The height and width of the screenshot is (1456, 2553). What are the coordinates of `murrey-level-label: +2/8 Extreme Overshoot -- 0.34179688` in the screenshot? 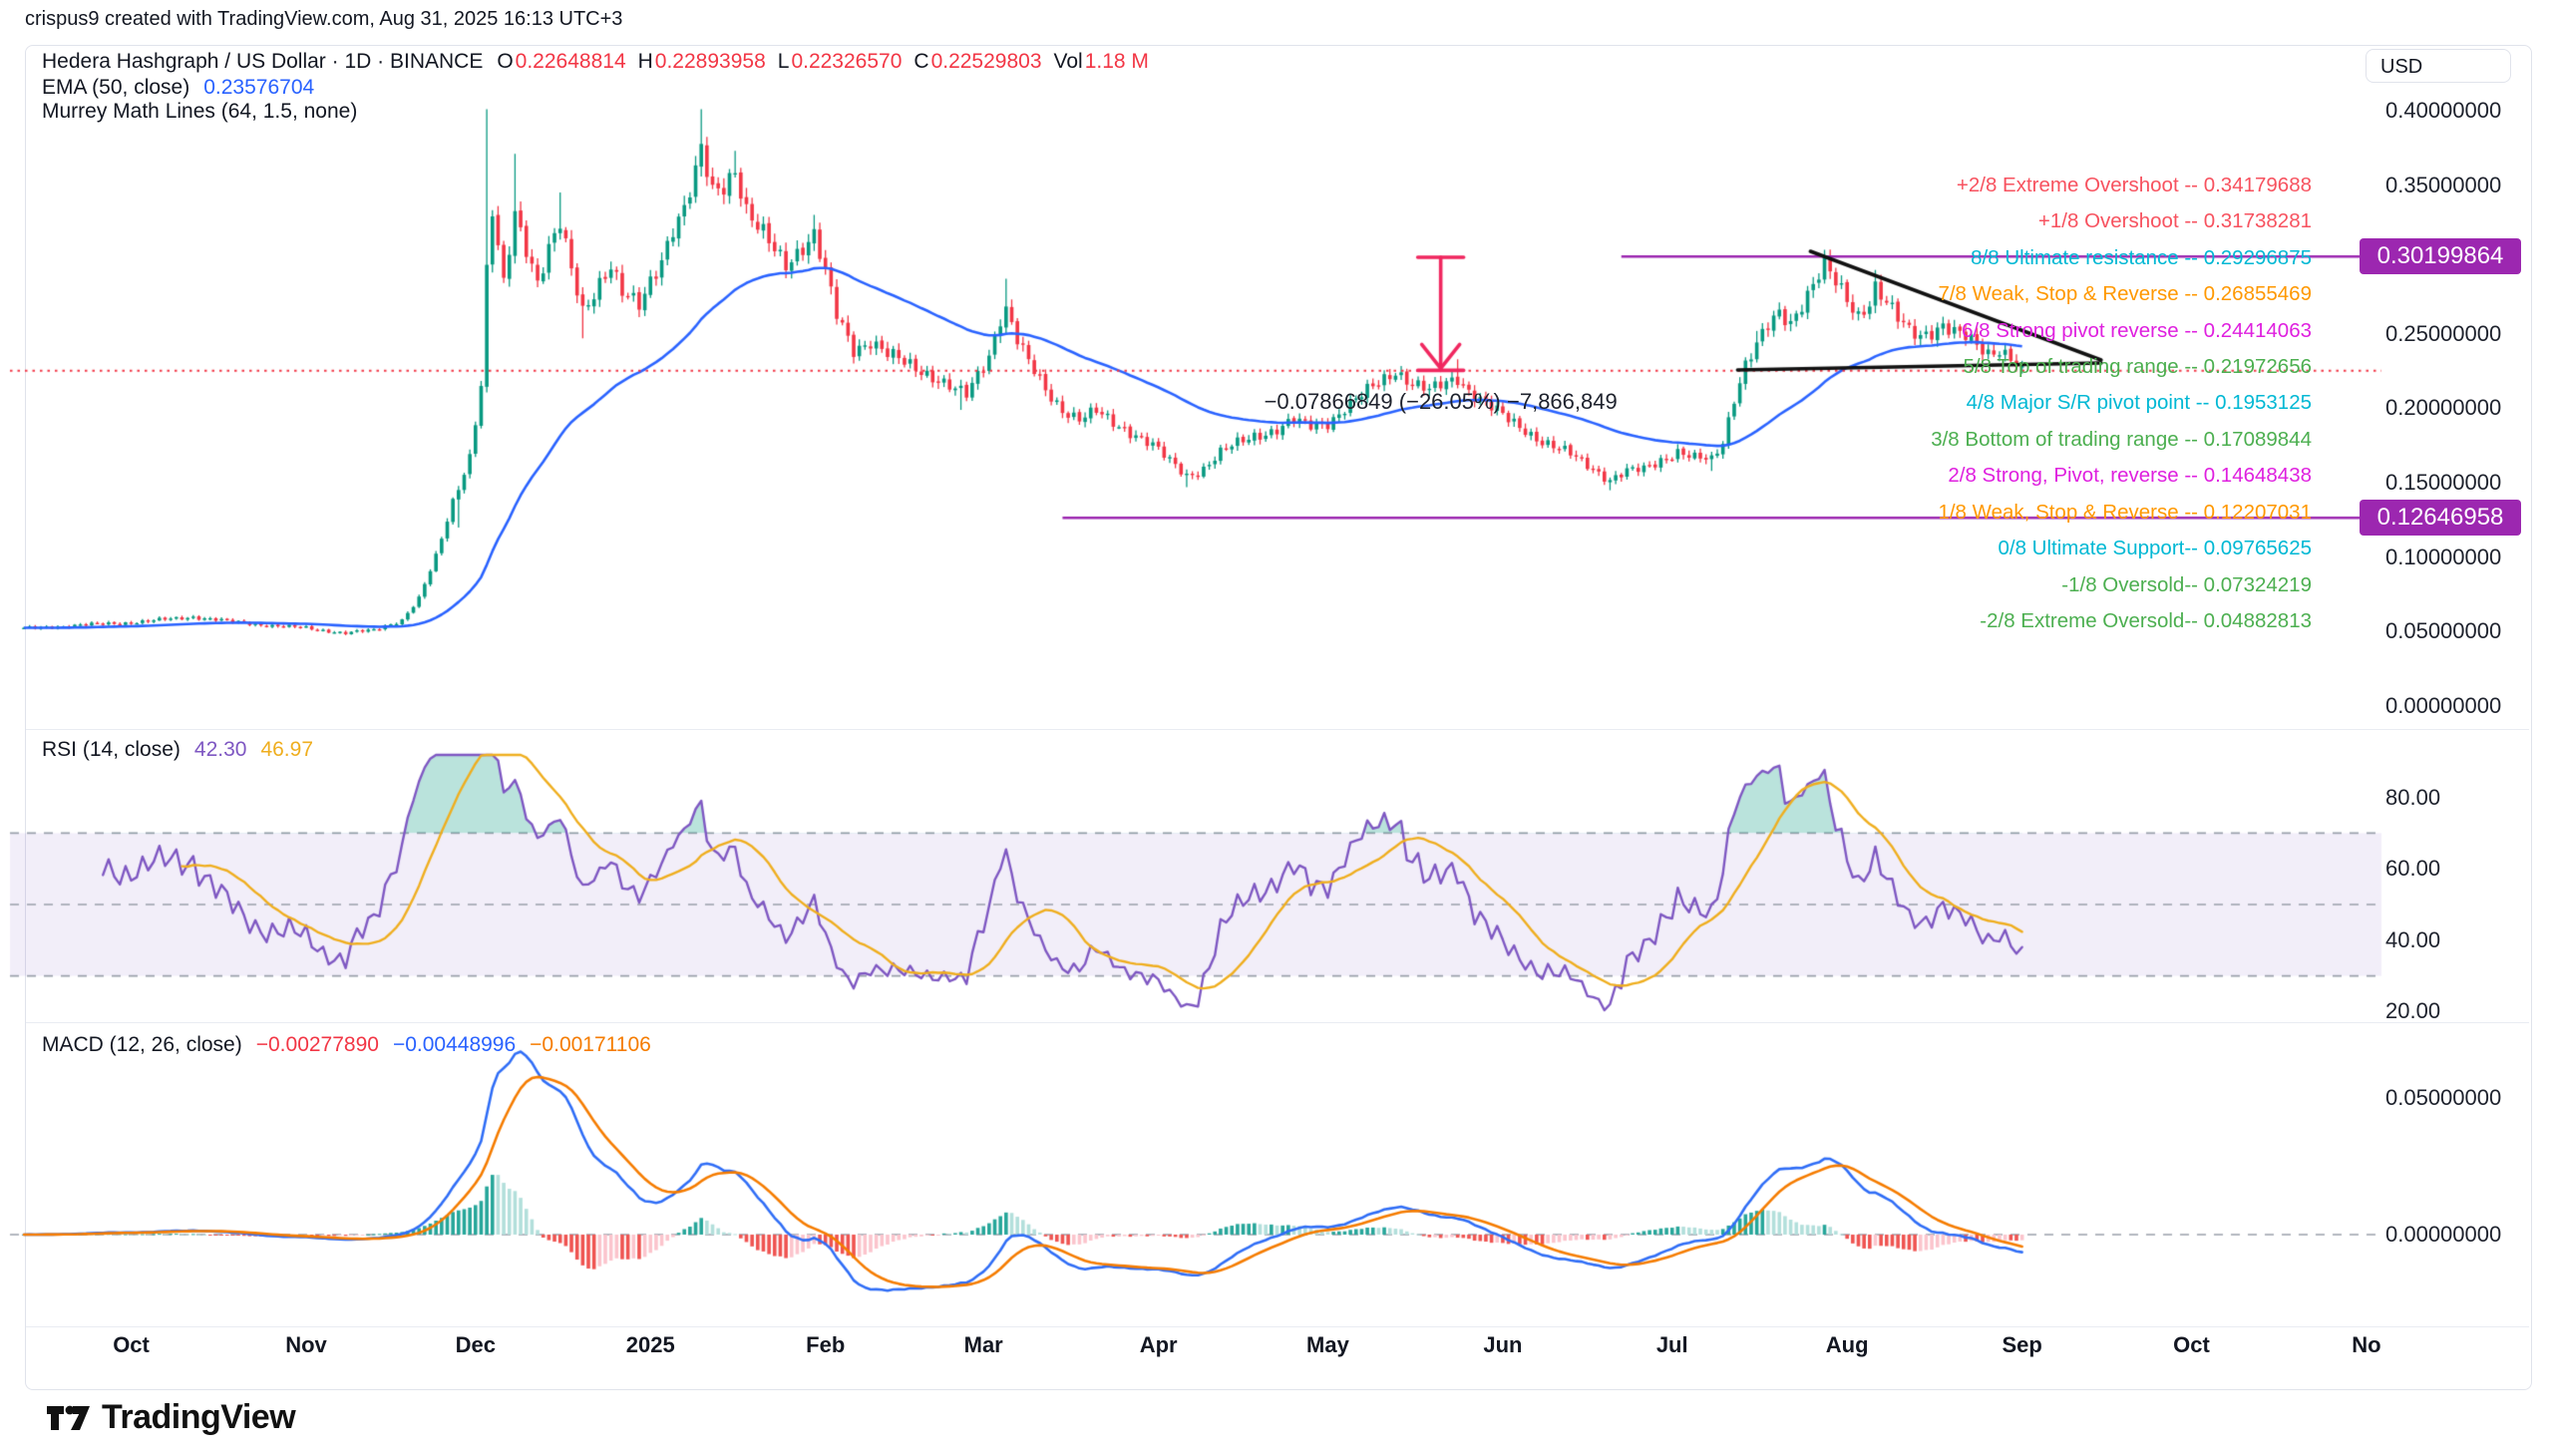 It's located at (2134, 184).